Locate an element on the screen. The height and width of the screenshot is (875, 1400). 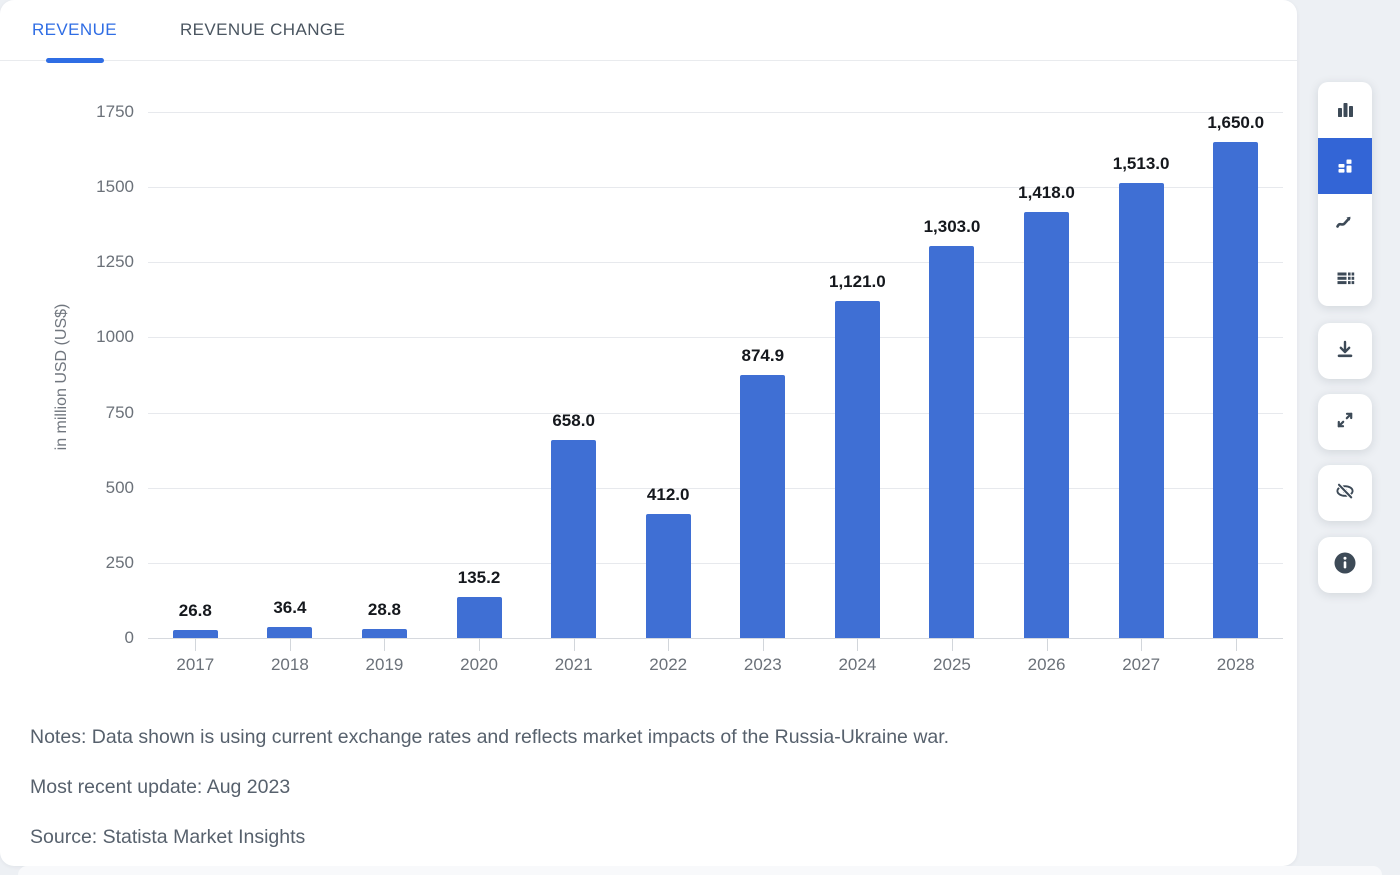
bar-2020 is located at coordinates (479, 617).